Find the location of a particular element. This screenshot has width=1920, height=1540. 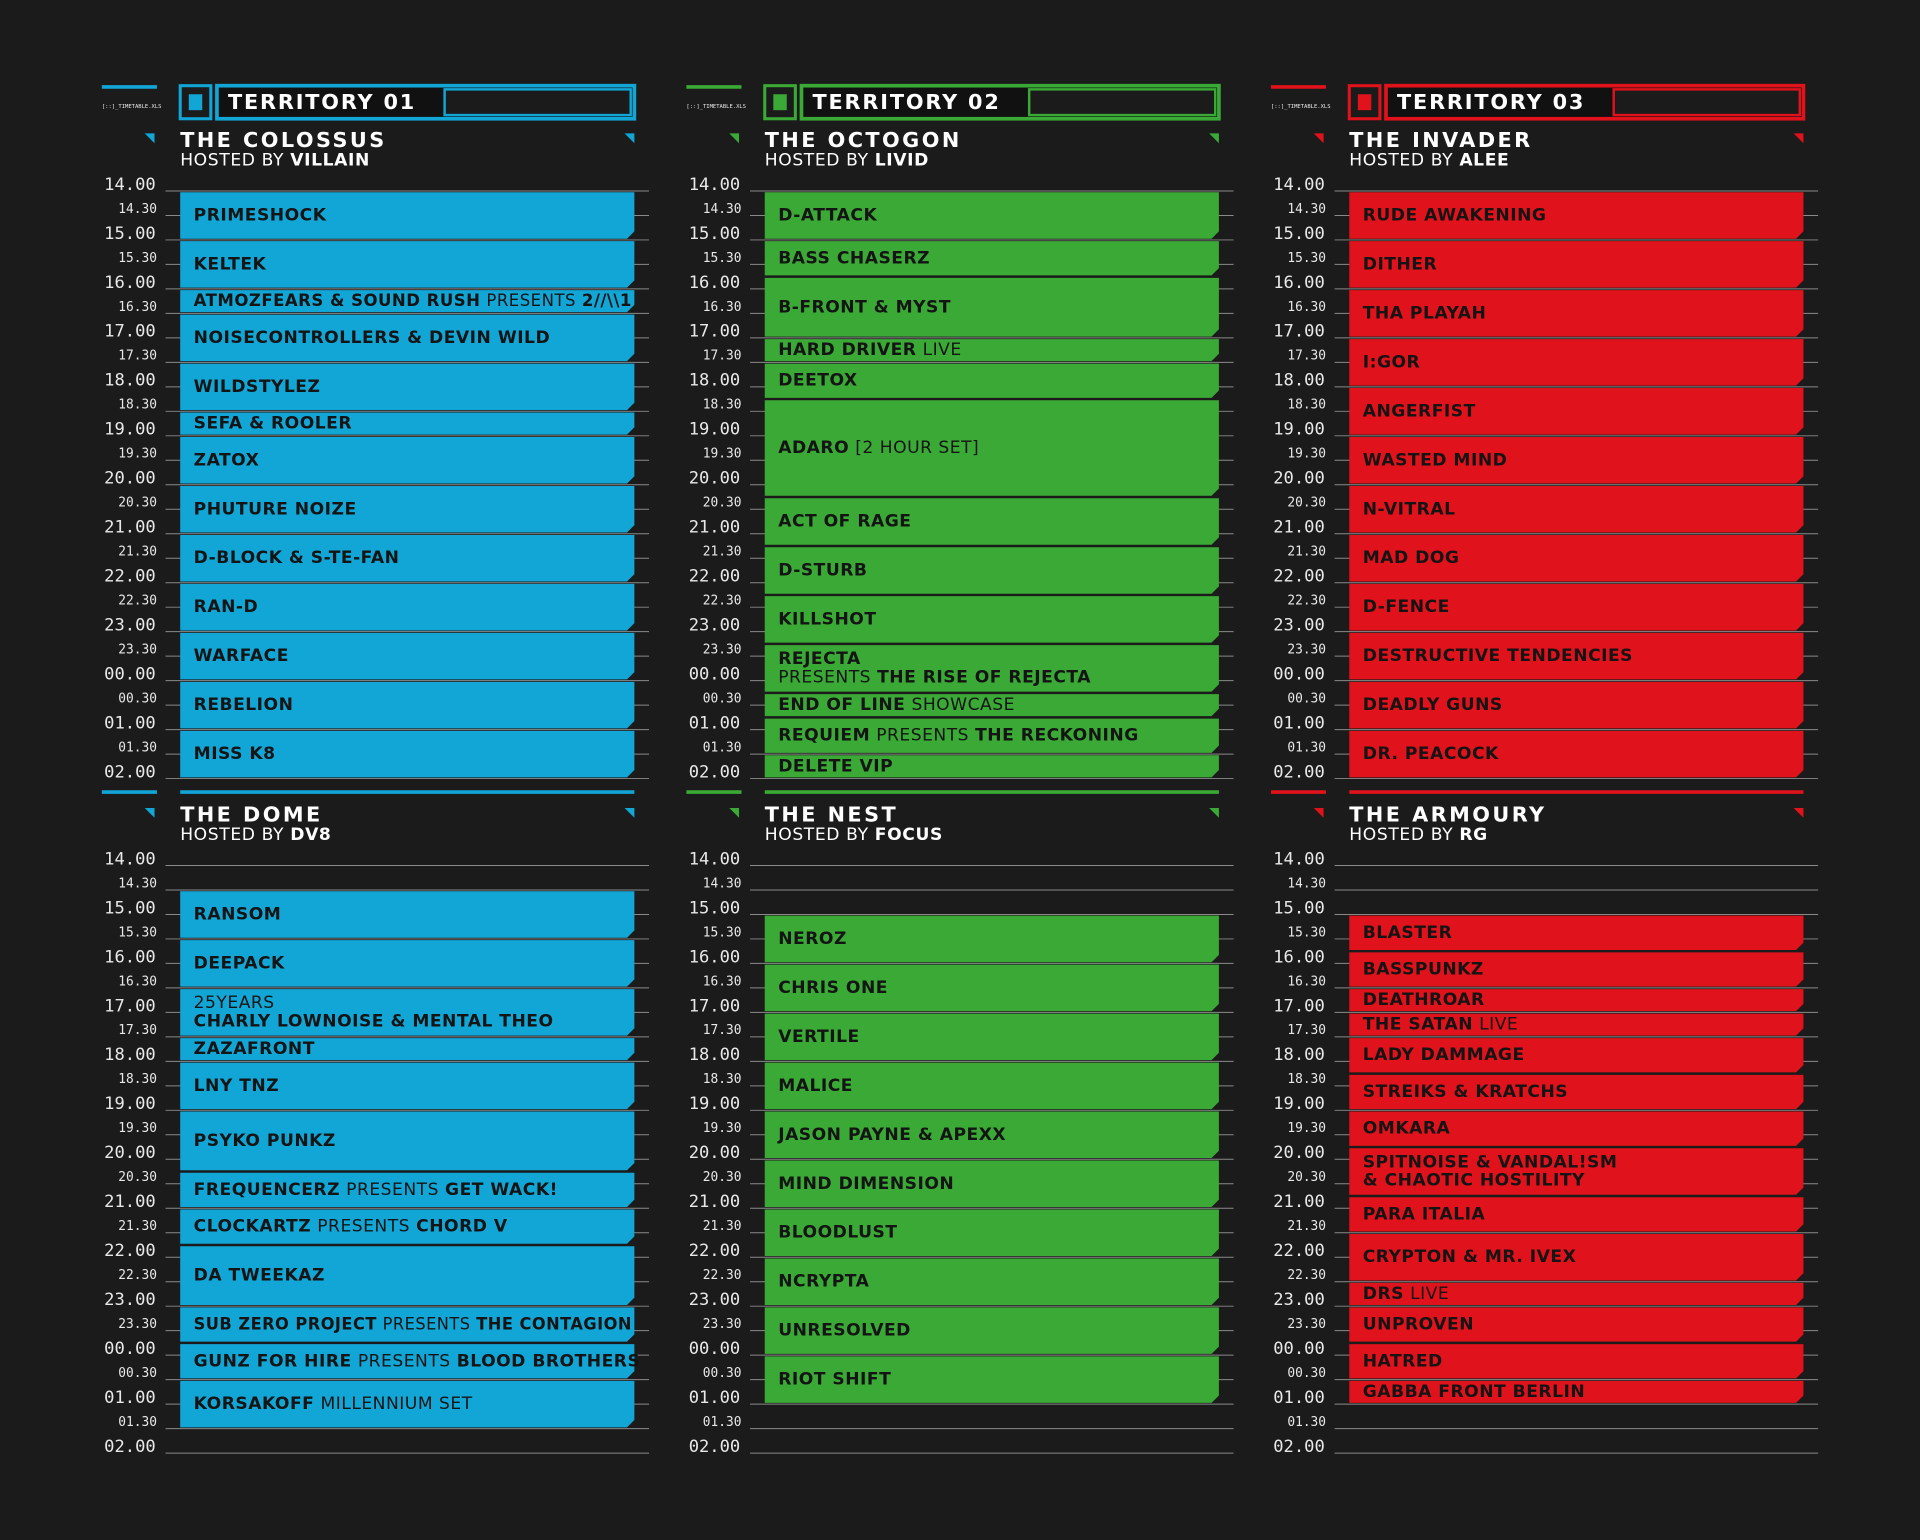

set-name: ADARO [2 HOUR SET] is located at coordinates (878, 448).